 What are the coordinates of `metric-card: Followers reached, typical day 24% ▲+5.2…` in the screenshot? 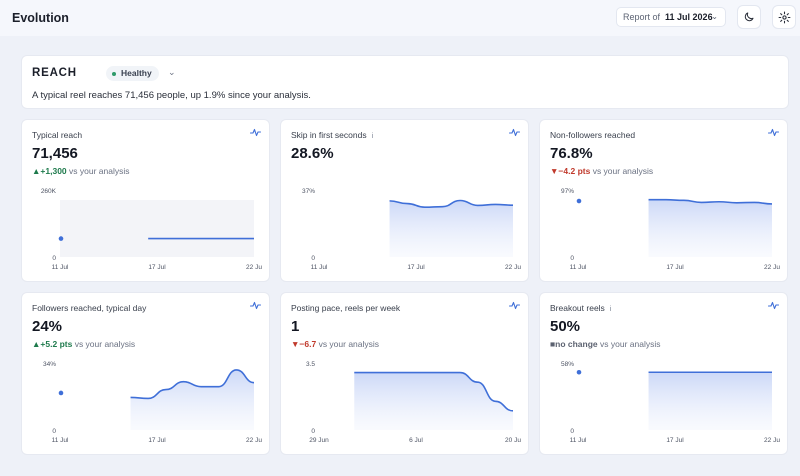 It's located at (145, 373).